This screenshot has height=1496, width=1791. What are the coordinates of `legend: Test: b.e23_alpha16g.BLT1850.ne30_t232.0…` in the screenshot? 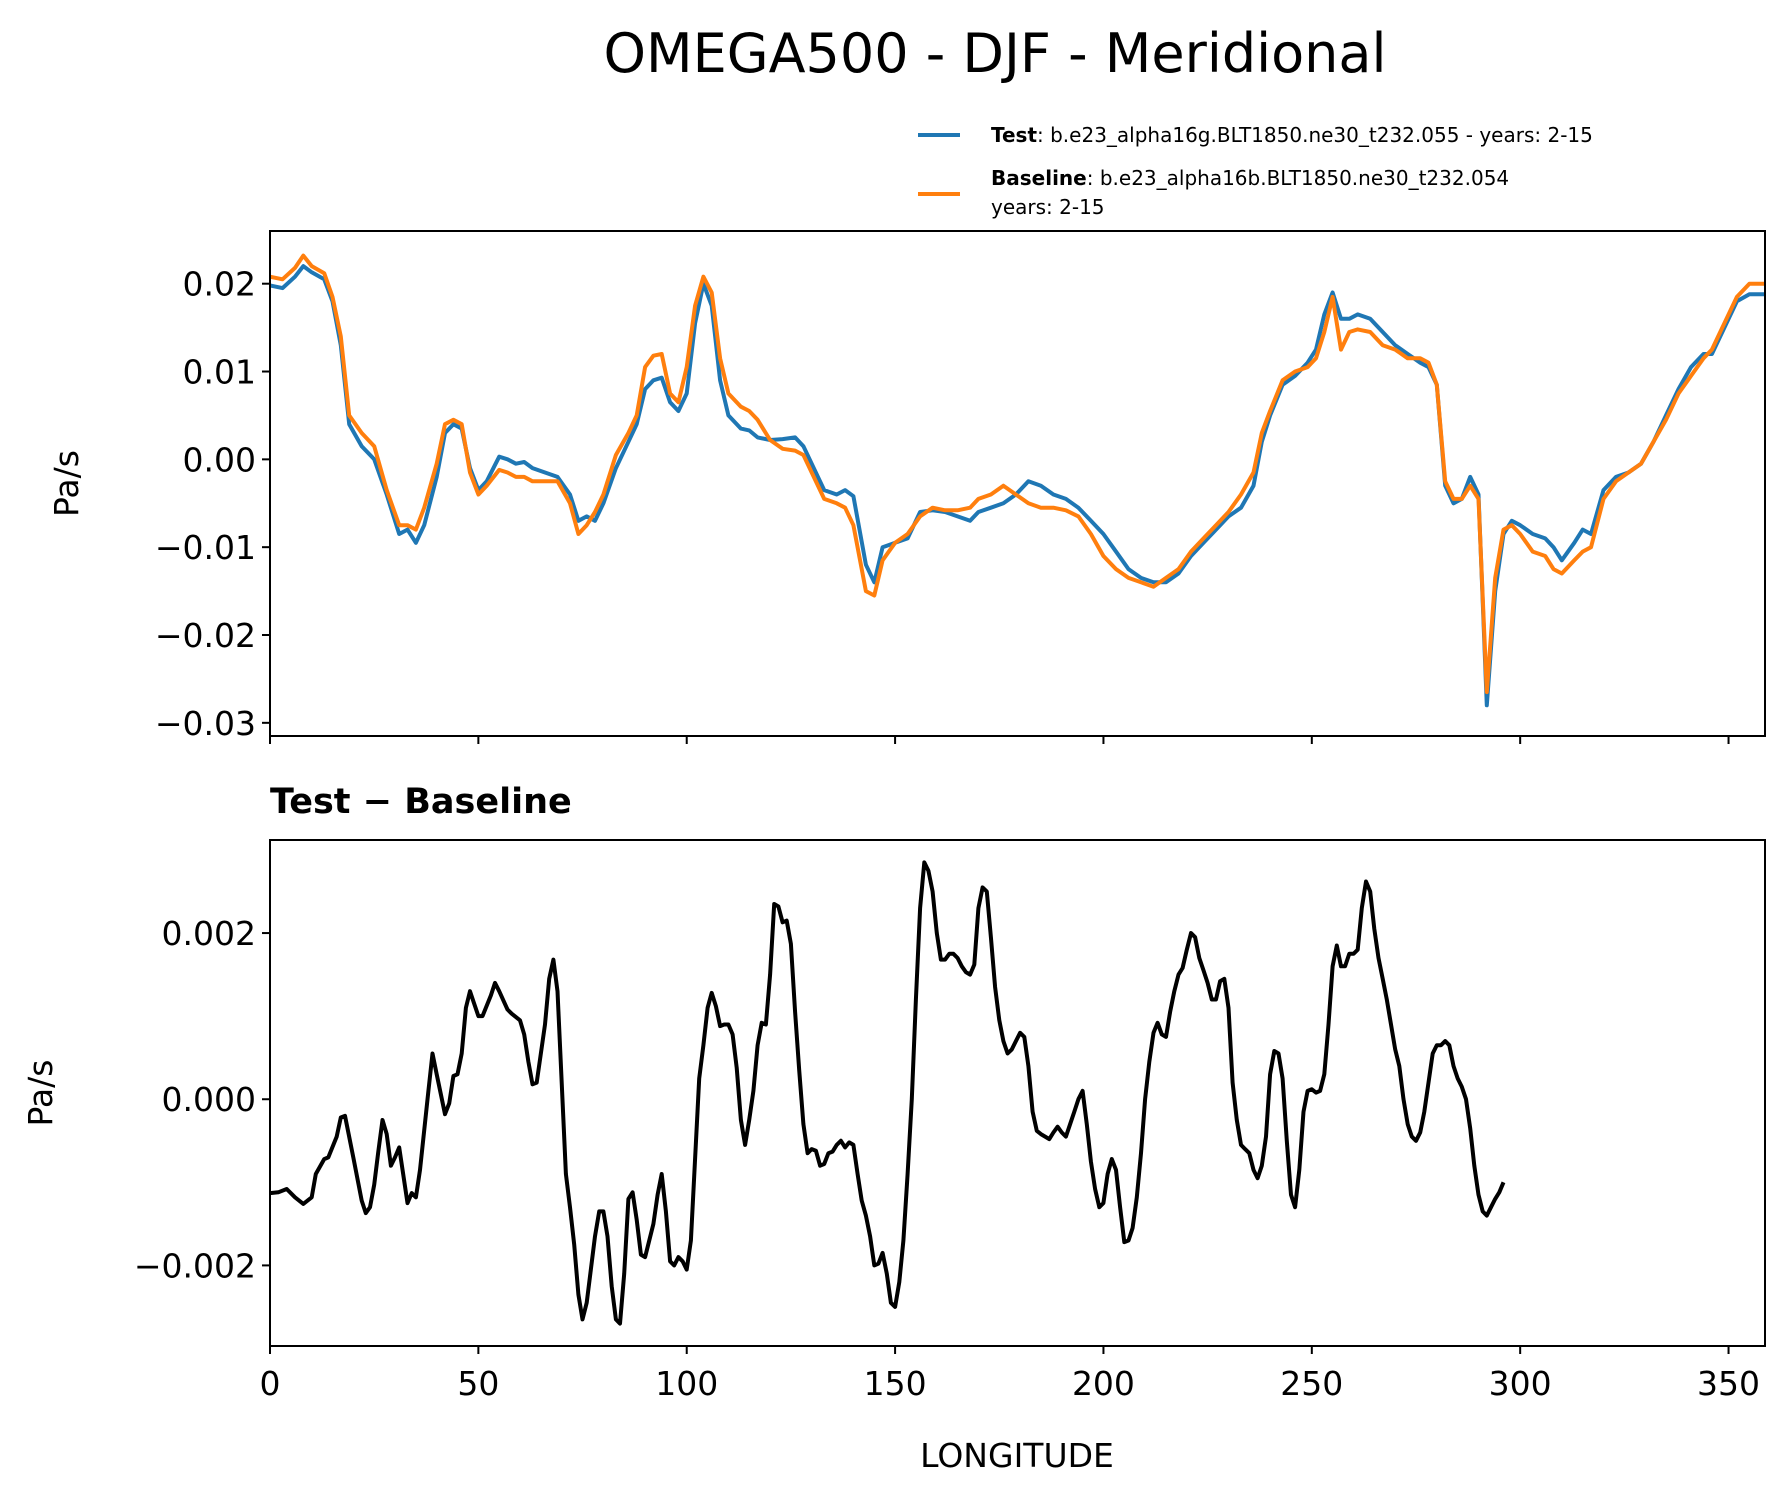 It's located at (1255, 171).